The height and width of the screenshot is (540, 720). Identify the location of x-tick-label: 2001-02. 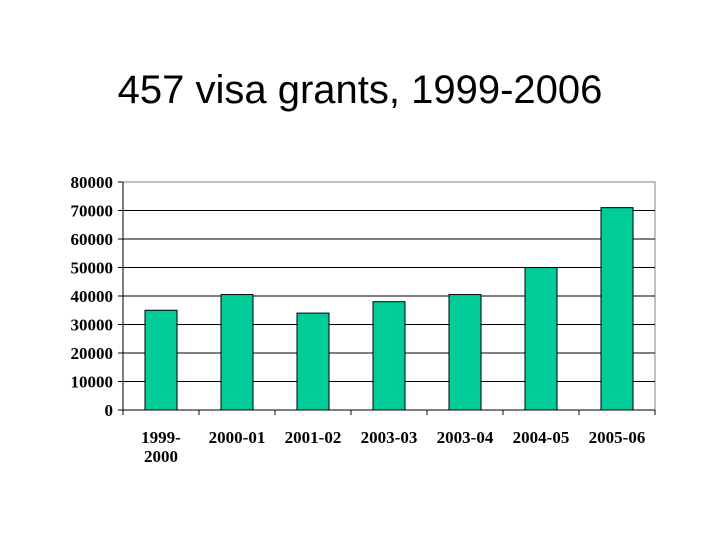
(313, 437).